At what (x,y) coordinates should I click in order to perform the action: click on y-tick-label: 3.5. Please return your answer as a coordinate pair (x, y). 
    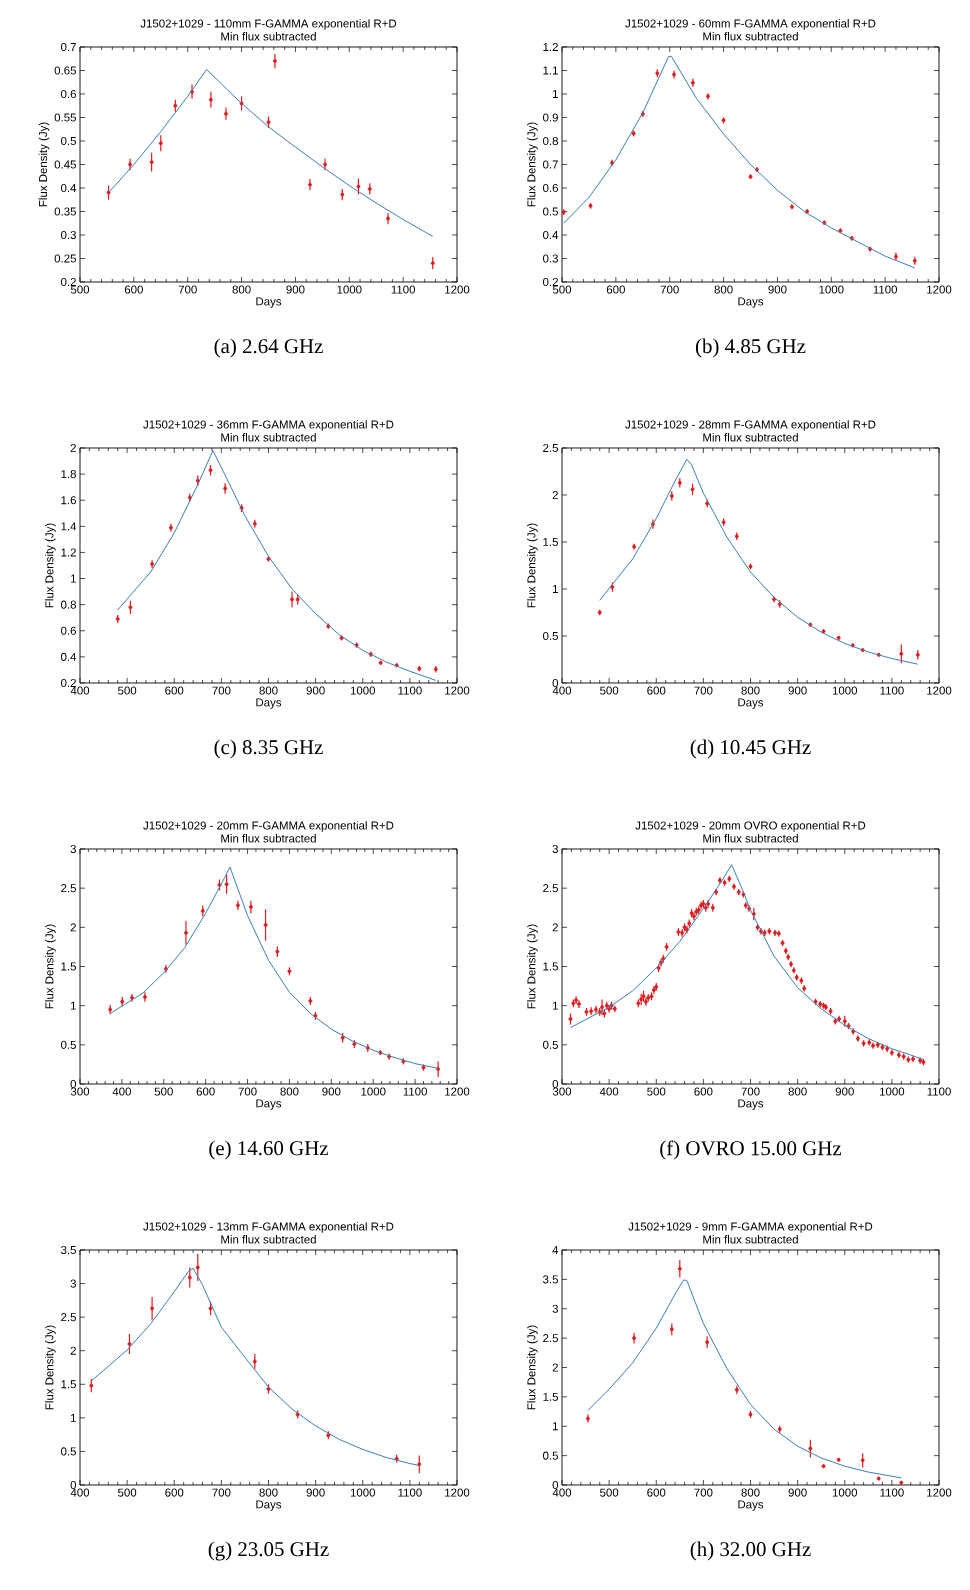
    Looking at the image, I should click on (68, 1250).